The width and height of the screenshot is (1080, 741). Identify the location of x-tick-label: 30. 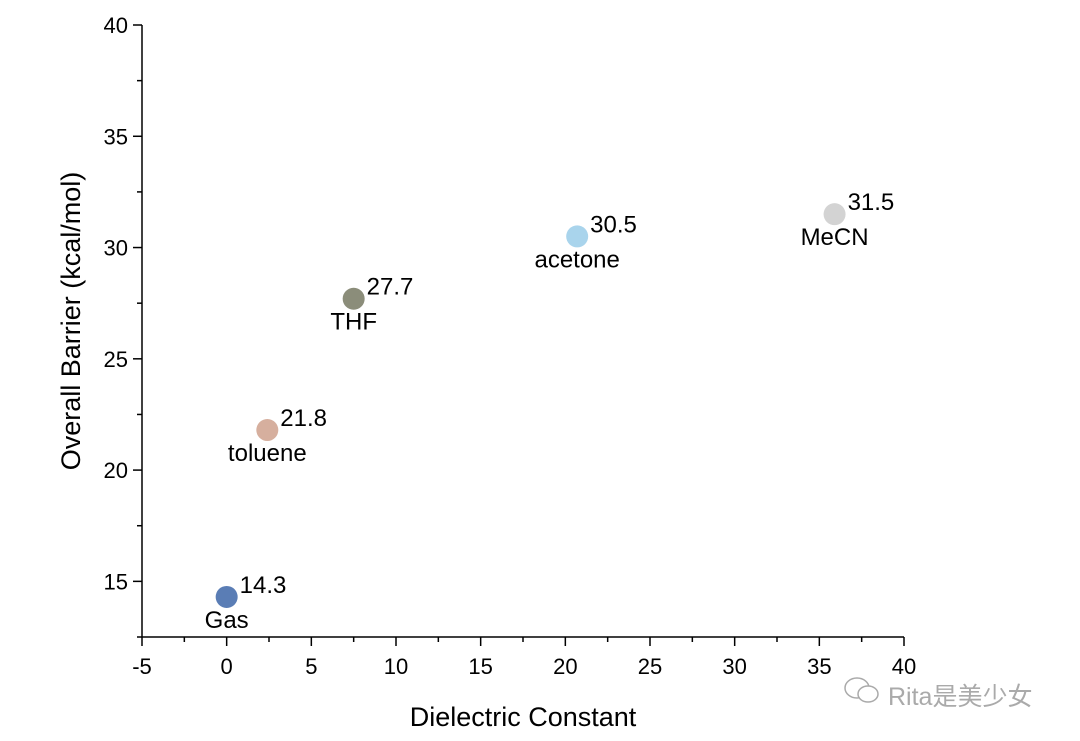
(734, 666).